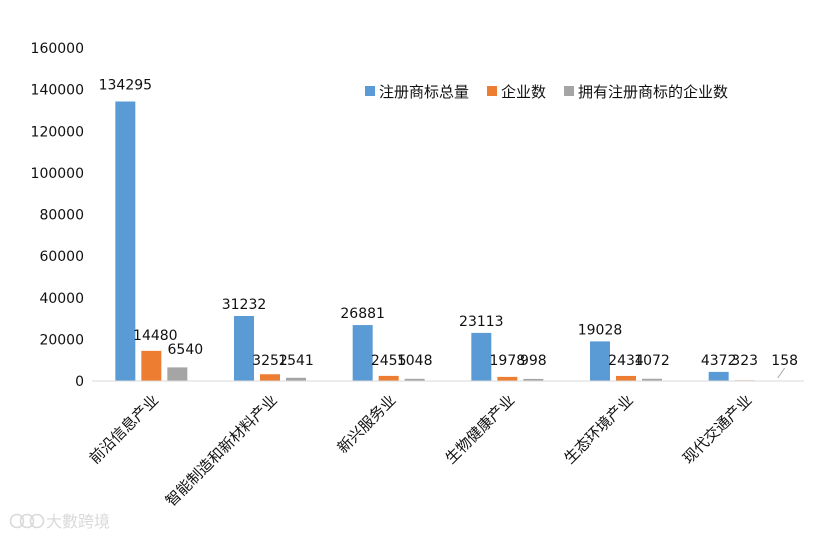 The width and height of the screenshot is (829, 543). I want to click on data-label: 19028, so click(600, 330).